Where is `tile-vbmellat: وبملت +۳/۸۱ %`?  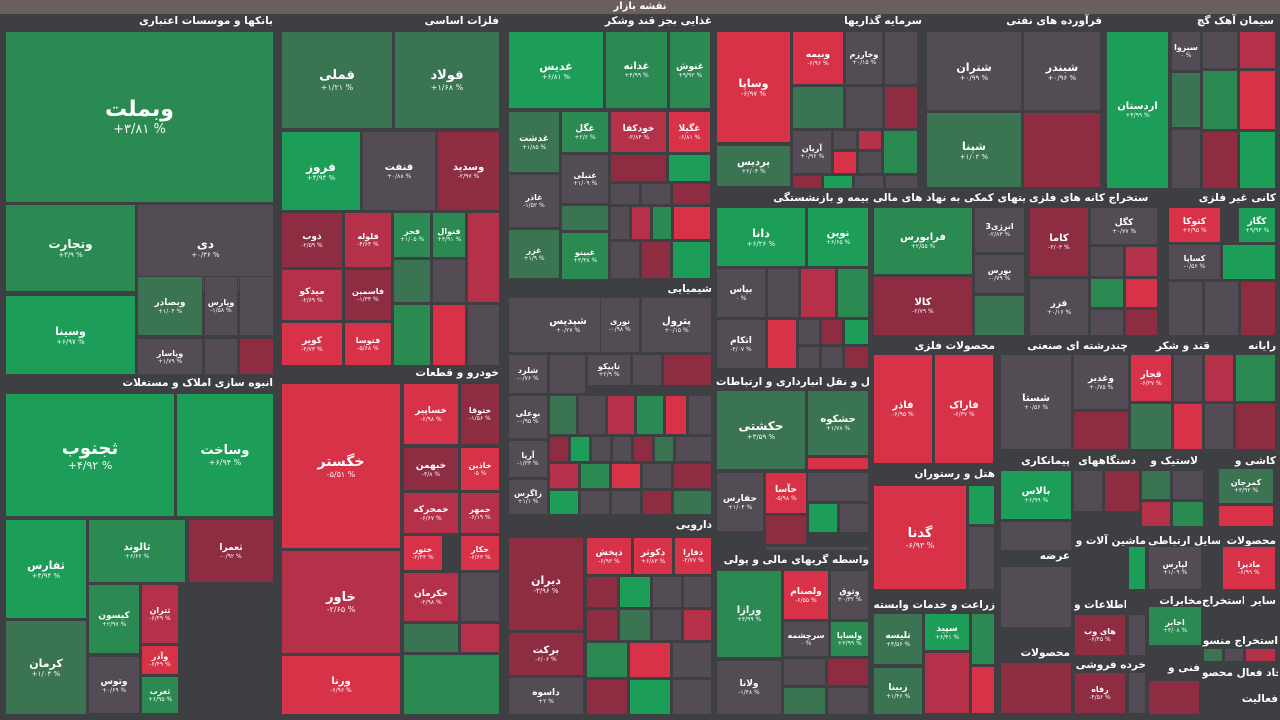
tile-vbmellat: وبملت +۳/۸۱ % is located at coordinates (139, 117).